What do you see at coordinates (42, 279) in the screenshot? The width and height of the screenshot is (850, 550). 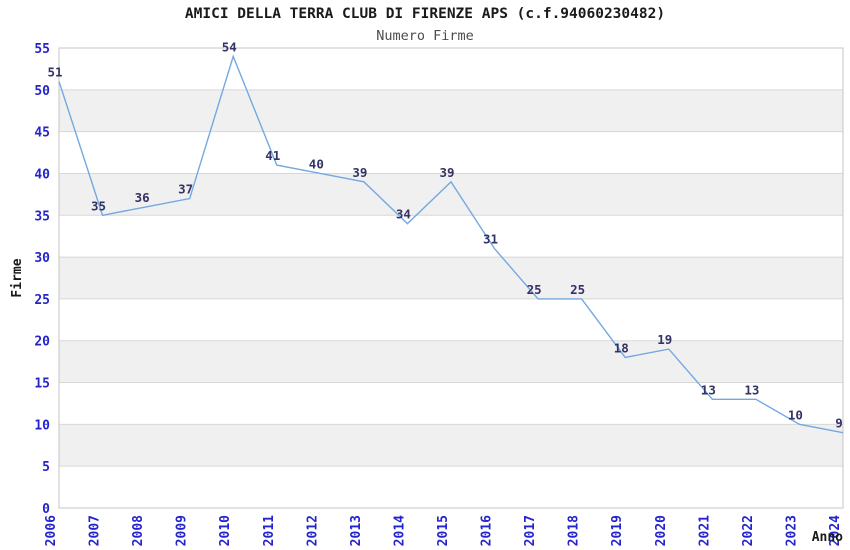 I see `y-axis-tick-labels: 0 5 10 15 20 25 30 35 40 45 50 55` at bounding box center [42, 279].